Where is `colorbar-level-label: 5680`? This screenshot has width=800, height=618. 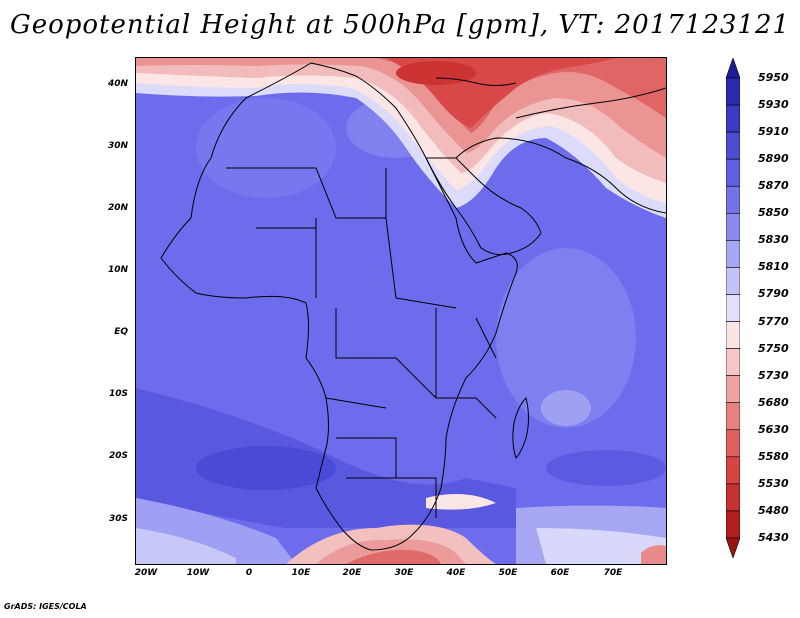 colorbar-level-label: 5680 is located at coordinates (773, 402).